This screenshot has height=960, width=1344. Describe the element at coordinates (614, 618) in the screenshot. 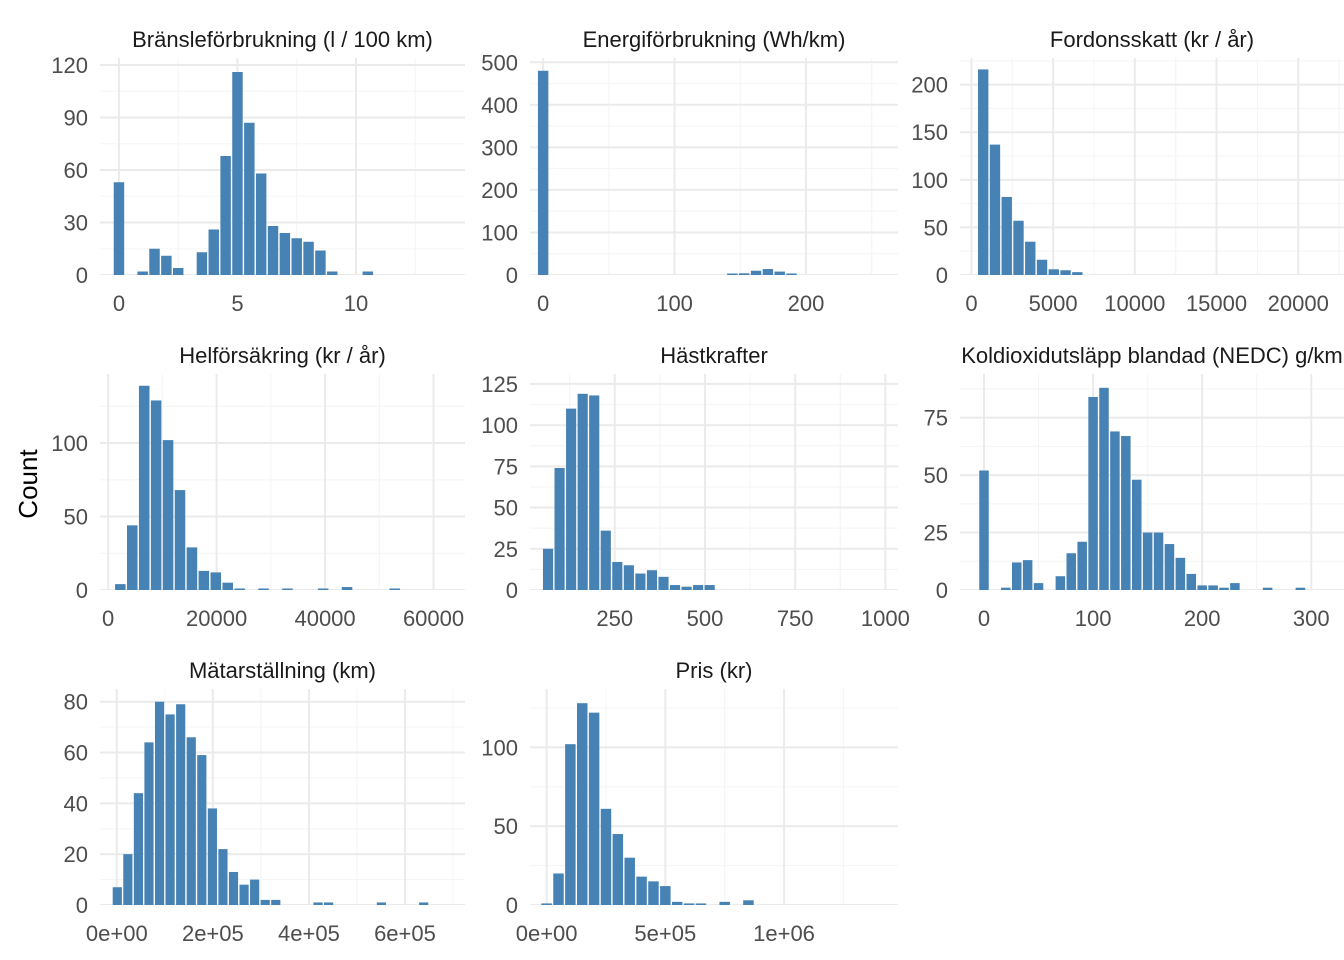

I see `x-tick-label: 250` at that location.